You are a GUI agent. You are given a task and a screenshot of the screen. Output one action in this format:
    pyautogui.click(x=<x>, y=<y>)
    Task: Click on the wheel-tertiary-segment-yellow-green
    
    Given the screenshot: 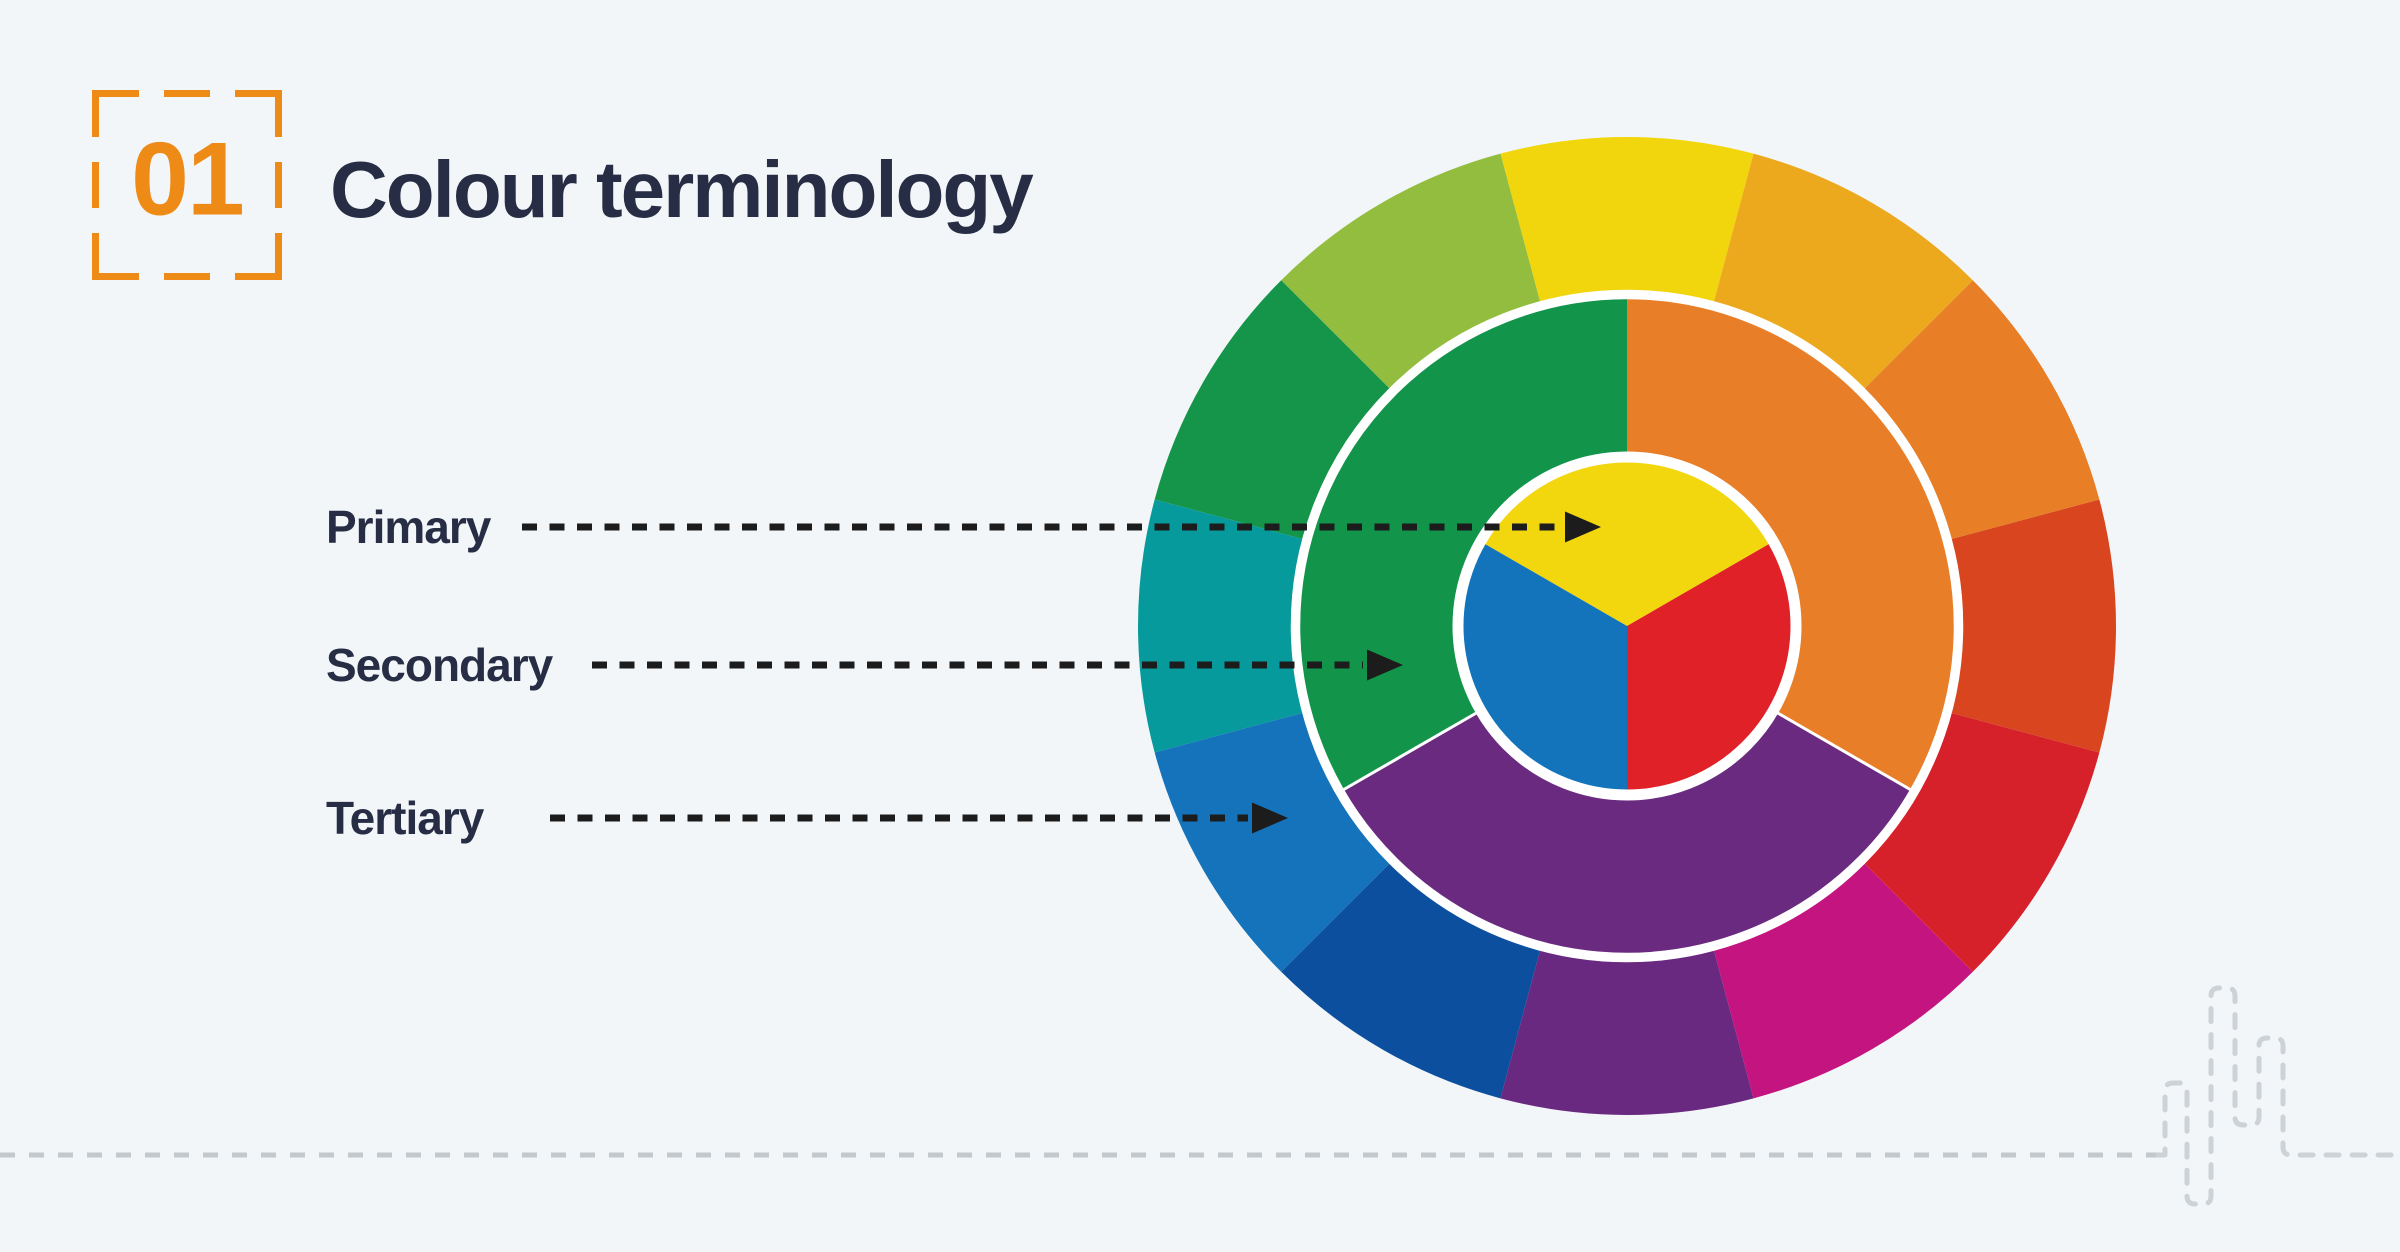 What is the action you would take?
    pyautogui.click(x=1411, y=271)
    